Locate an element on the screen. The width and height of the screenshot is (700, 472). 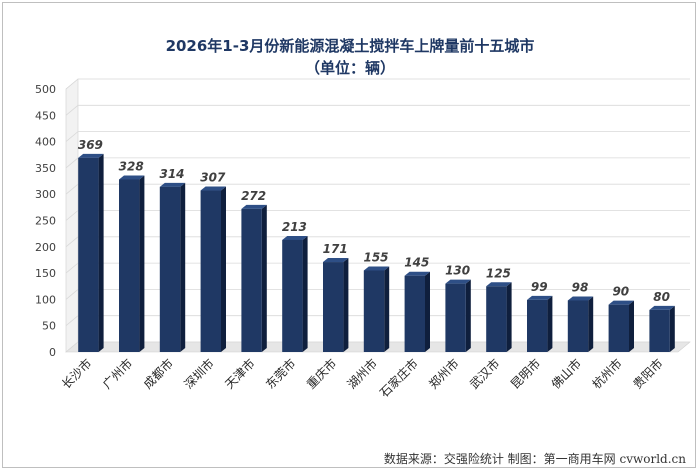
x-tick-label: 佛山市 is located at coordinates (566, 374).